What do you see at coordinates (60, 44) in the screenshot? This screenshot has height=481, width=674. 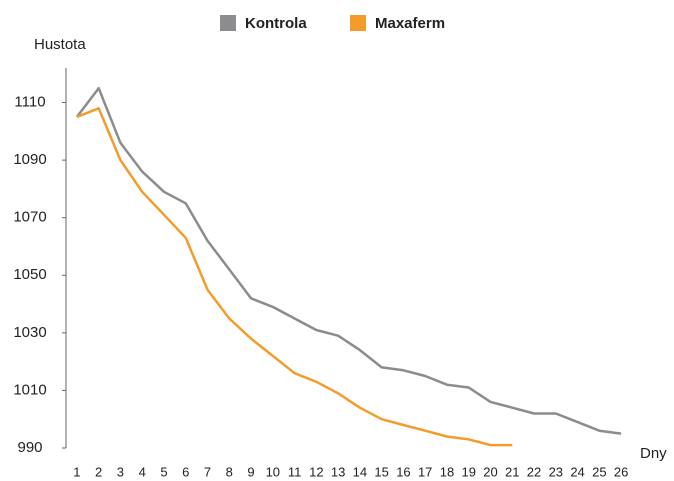 I see `y-axis-label: Hustota` at bounding box center [60, 44].